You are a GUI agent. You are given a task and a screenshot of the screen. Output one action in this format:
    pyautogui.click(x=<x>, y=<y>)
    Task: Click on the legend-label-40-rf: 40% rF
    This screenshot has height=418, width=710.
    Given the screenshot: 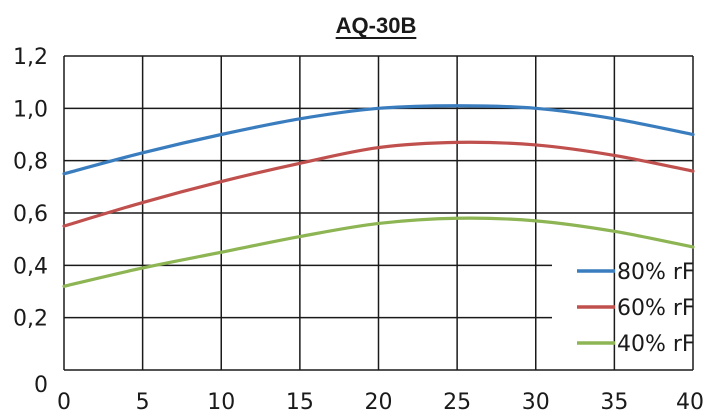 What is the action you would take?
    pyautogui.click(x=656, y=344)
    